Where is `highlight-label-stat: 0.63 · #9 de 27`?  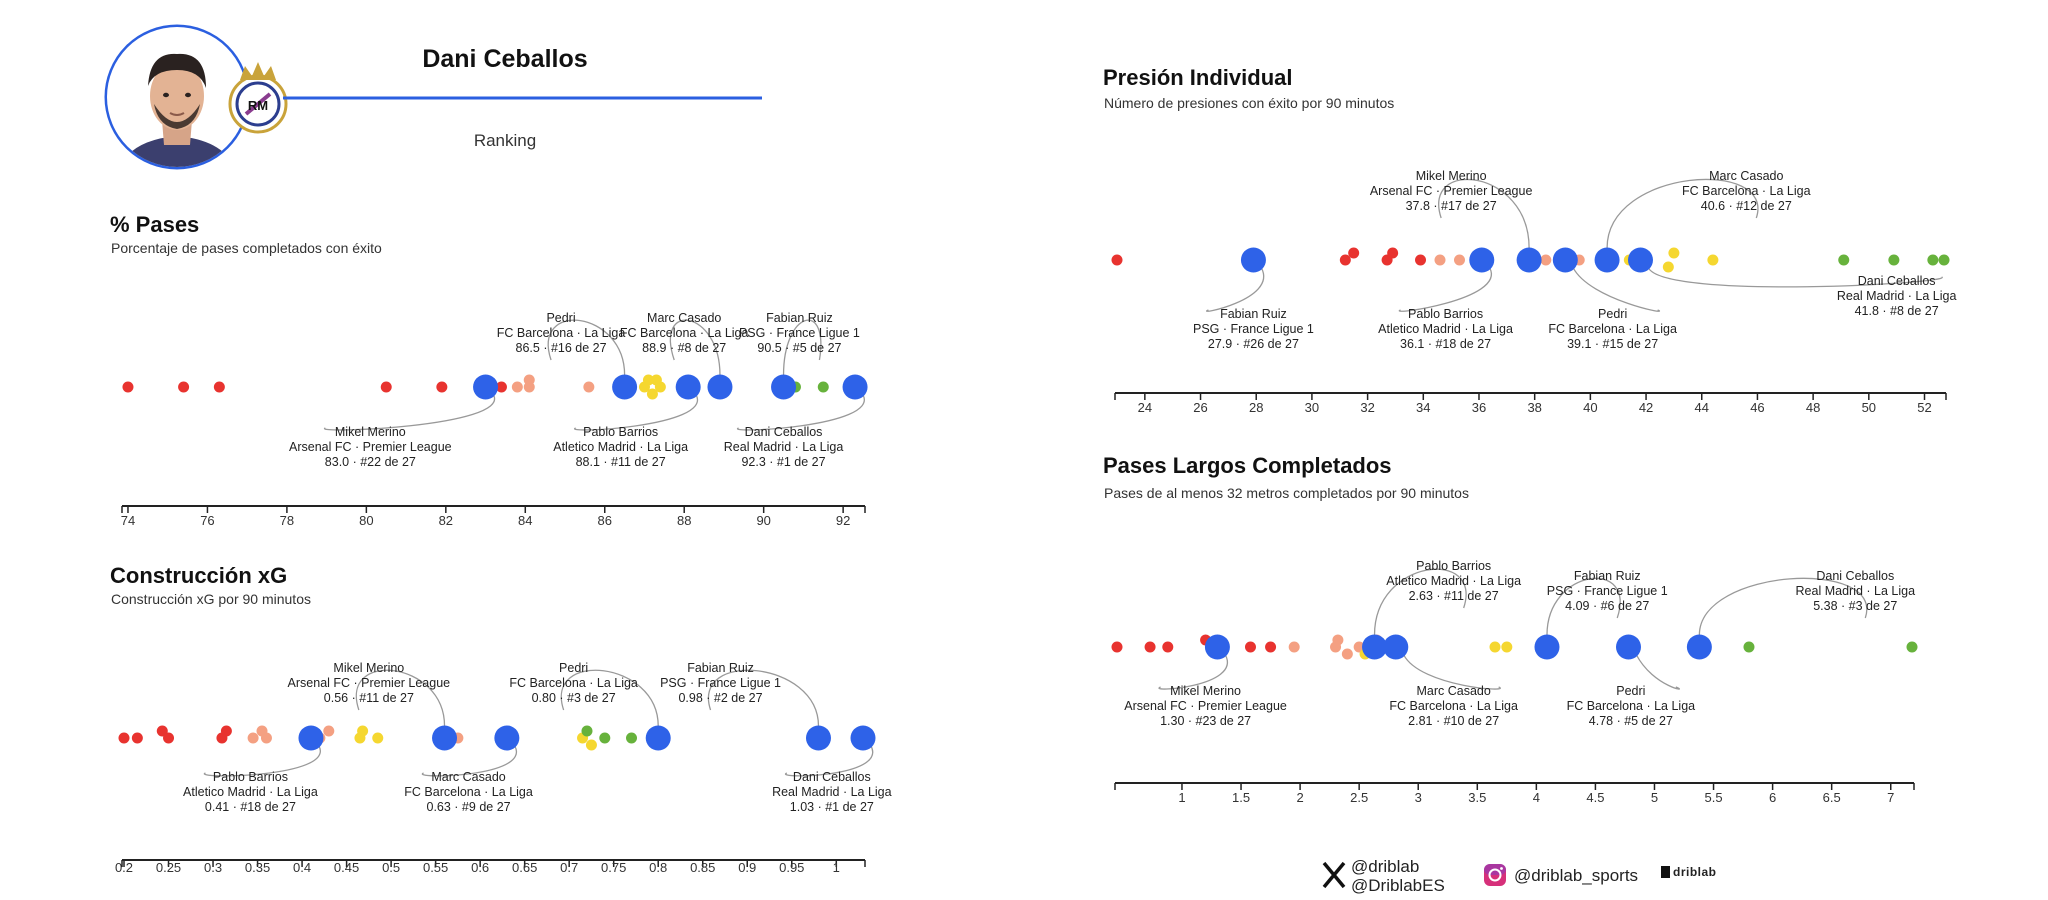 highlight-label-stat: 0.63 · #9 de 27 is located at coordinates (469, 807).